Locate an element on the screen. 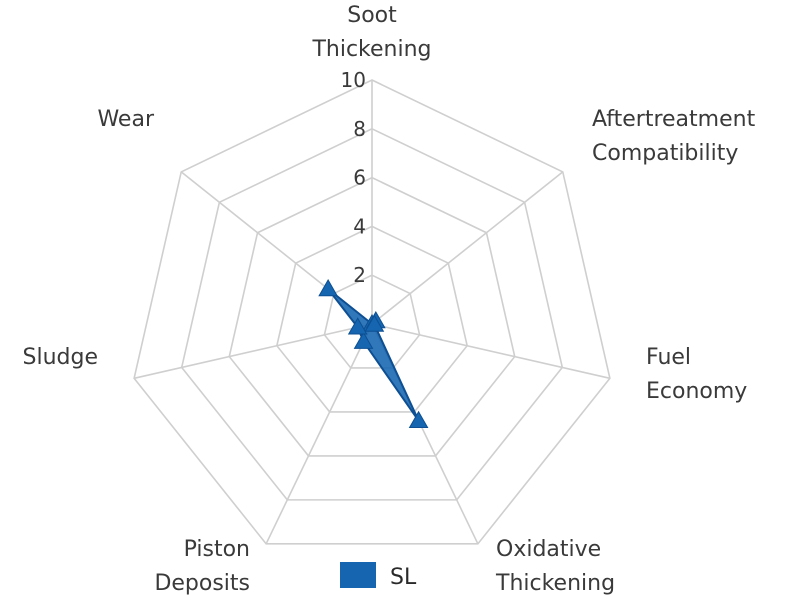 The width and height of the screenshot is (800, 600). axis-label: Oxidative Thickening is located at coordinates (555, 566).